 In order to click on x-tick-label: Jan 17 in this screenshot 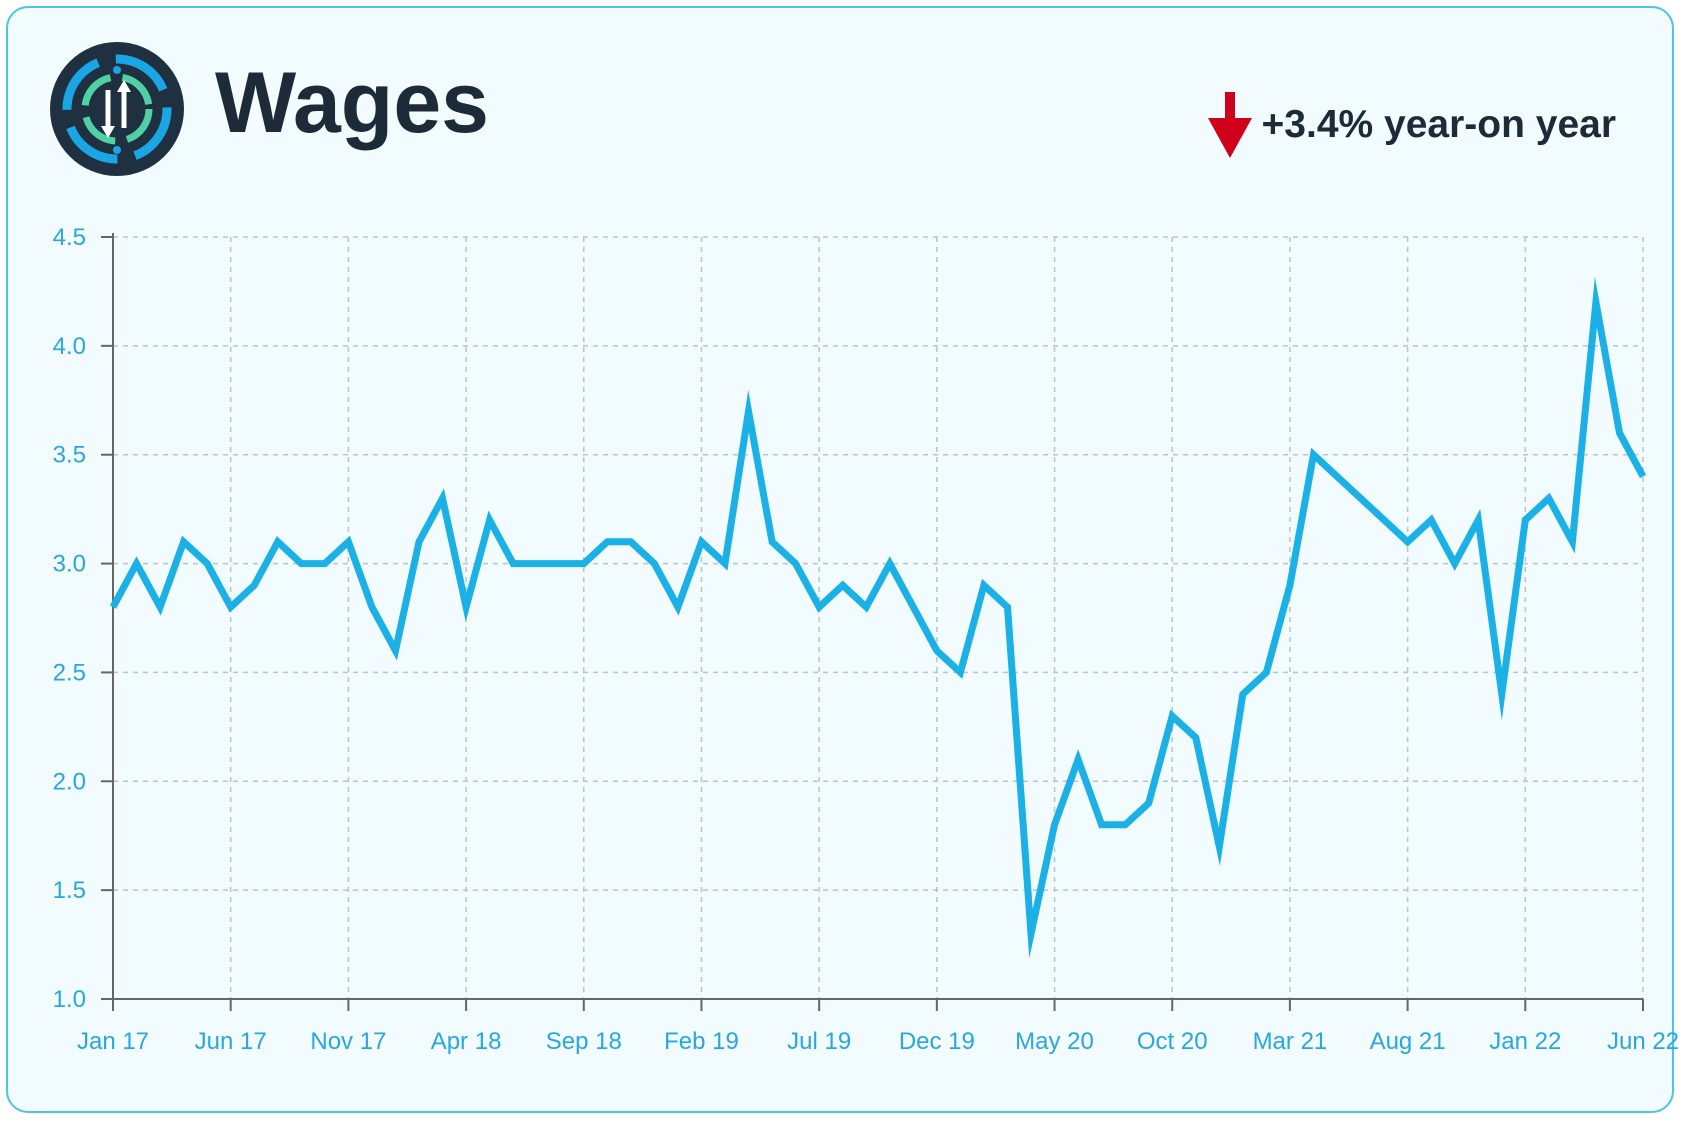, I will do `click(113, 1041)`.